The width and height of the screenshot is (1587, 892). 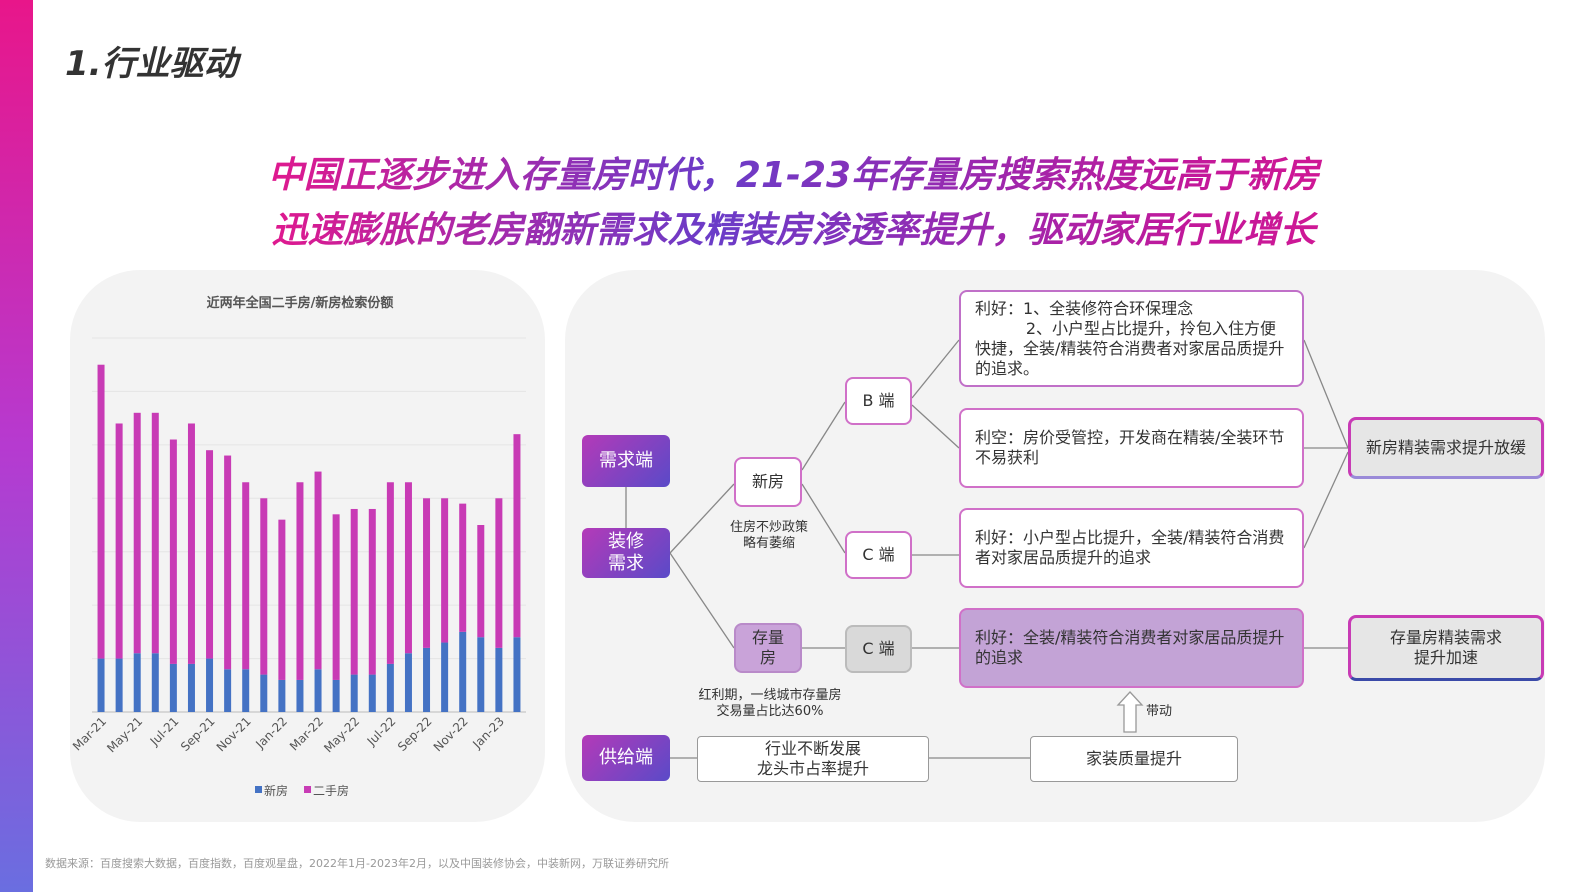 What do you see at coordinates (234, 734) in the screenshot?
I see `x-tick-label: Nov-21` at bounding box center [234, 734].